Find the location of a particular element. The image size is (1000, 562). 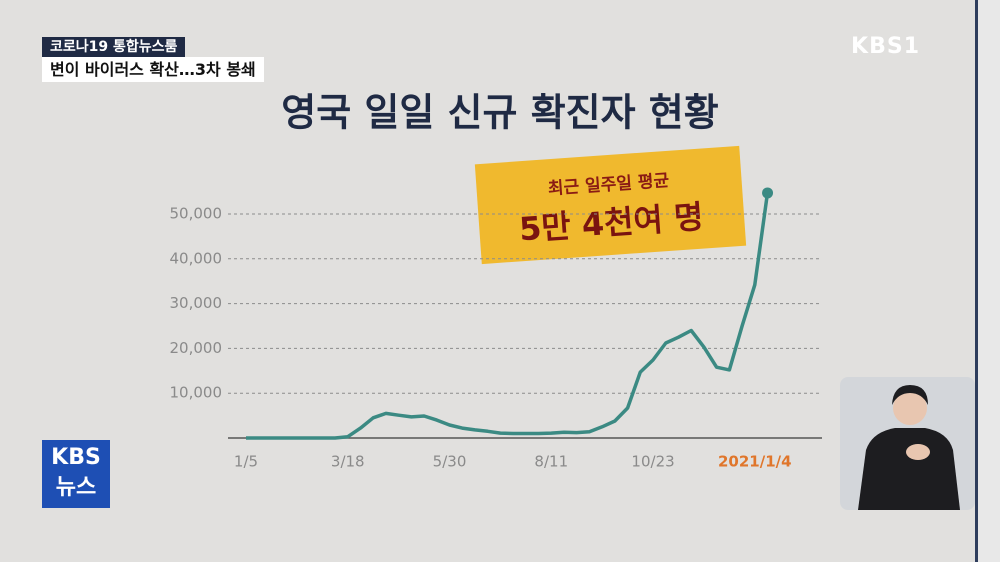

headline-badge: 변이 바이러스 확산…3차 봉쇄 is located at coordinates (153, 69).